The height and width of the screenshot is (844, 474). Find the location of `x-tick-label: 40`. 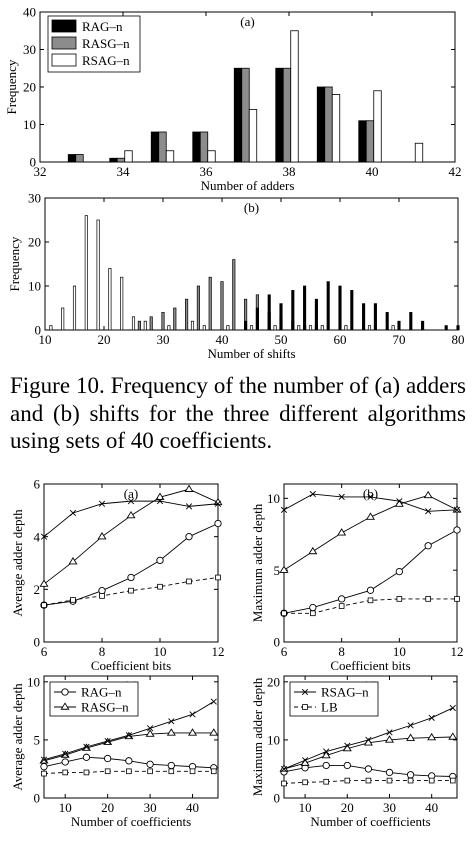

x-tick-label: 40 is located at coordinates (431, 807).